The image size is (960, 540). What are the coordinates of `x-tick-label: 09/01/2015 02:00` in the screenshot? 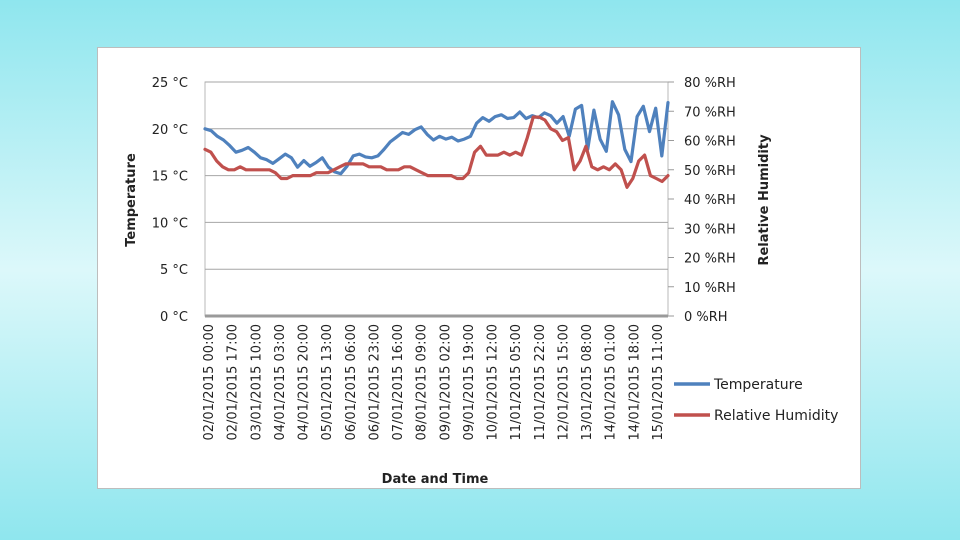 It's located at (445, 382).